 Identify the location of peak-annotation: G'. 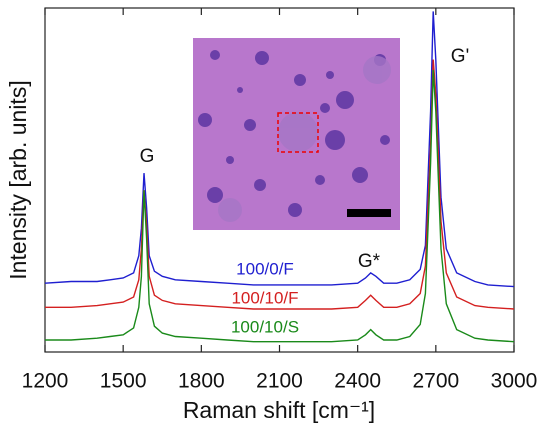
(460, 56).